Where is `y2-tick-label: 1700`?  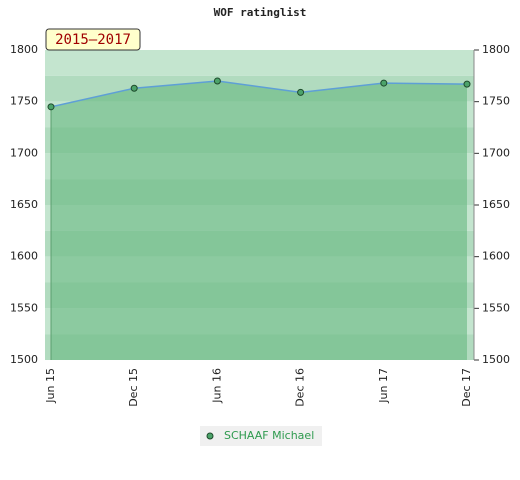
y2-tick-label: 1700 is located at coordinates (496, 152).